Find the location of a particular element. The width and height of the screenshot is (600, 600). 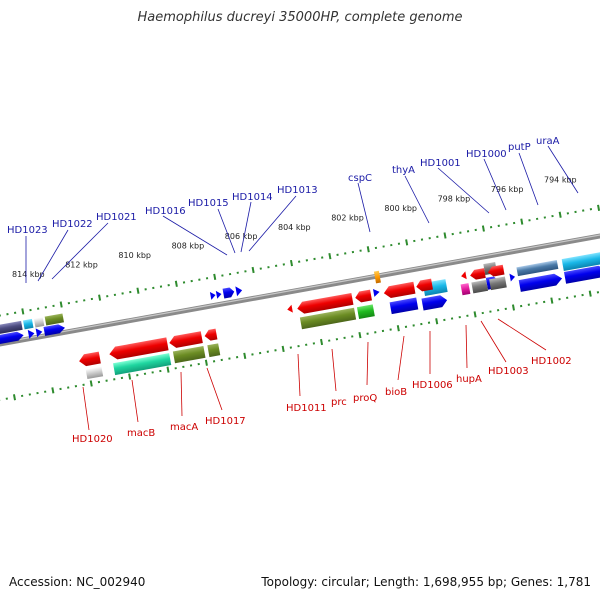

gene-label-HD1023: HD1023 is located at coordinates (27, 230).